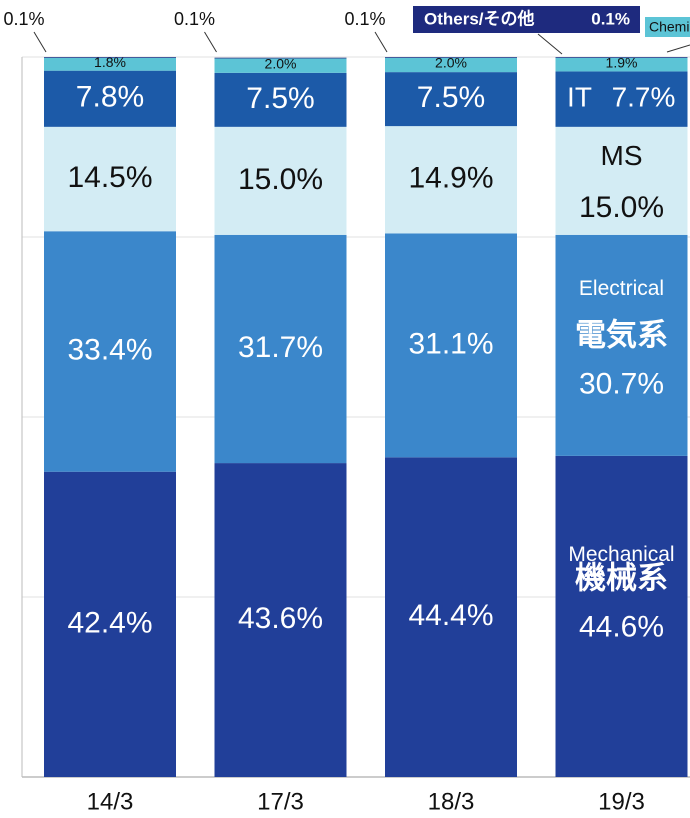 The width and height of the screenshot is (690, 818). Describe the element at coordinates (280, 801) in the screenshot. I see `x-tick-label: 17/3` at that location.